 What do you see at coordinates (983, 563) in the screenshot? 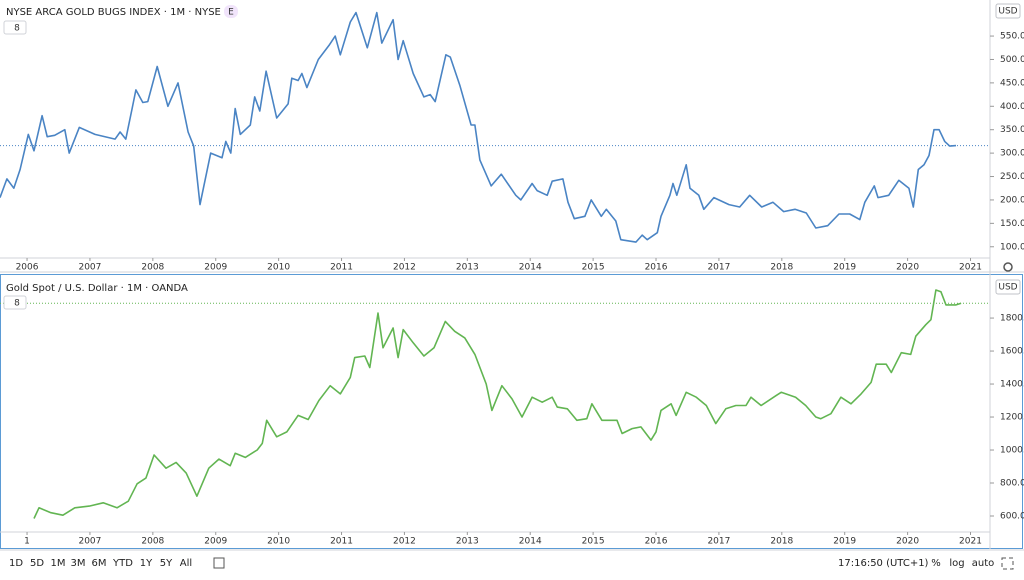
I see `auto-toggle: auto` at bounding box center [983, 563].